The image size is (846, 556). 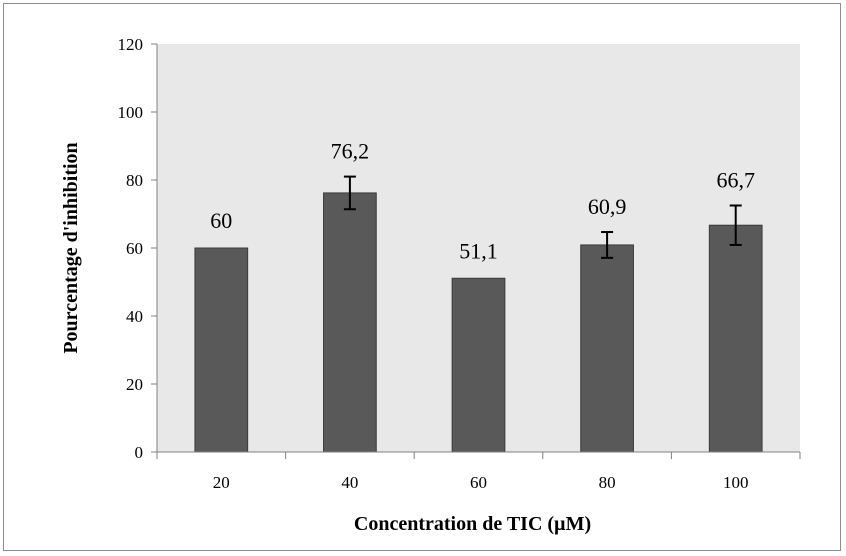 I want to click on y-tick-label-40: 40, so click(x=134, y=316).